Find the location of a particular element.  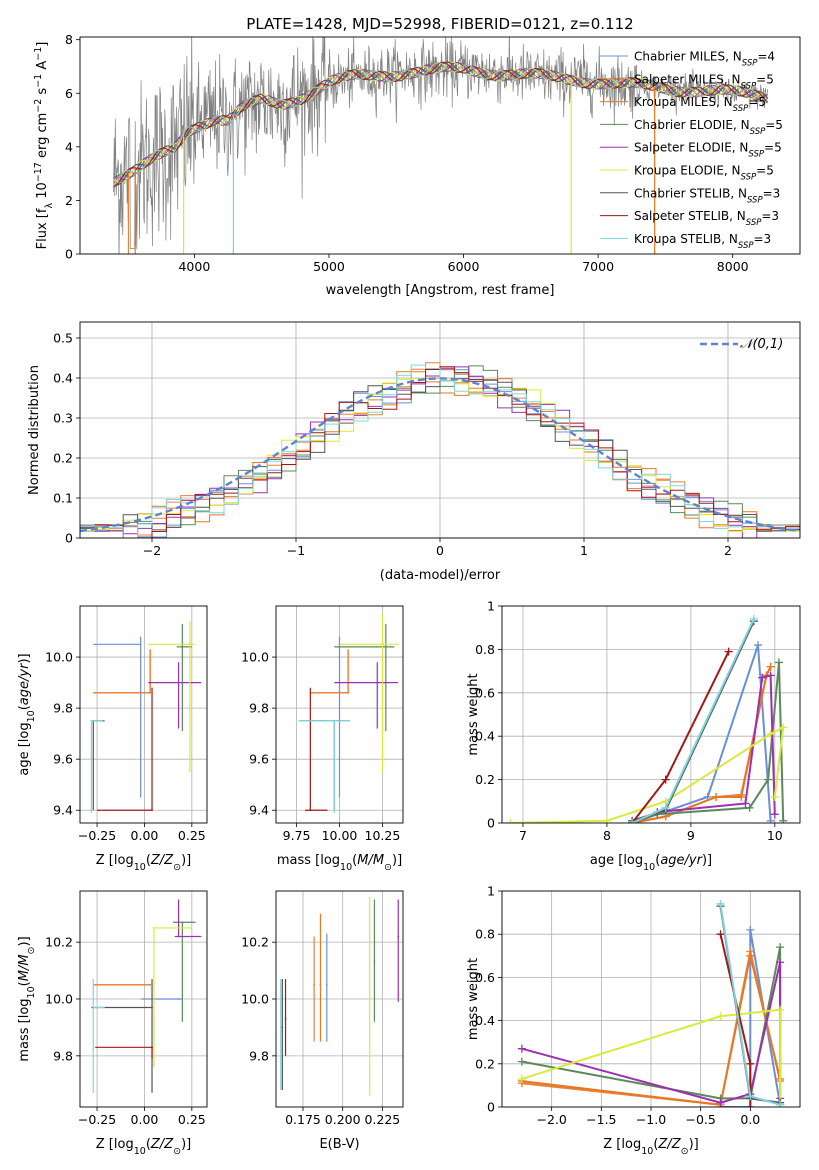

x-tick-label: 9.75 is located at coordinates (297, 835).